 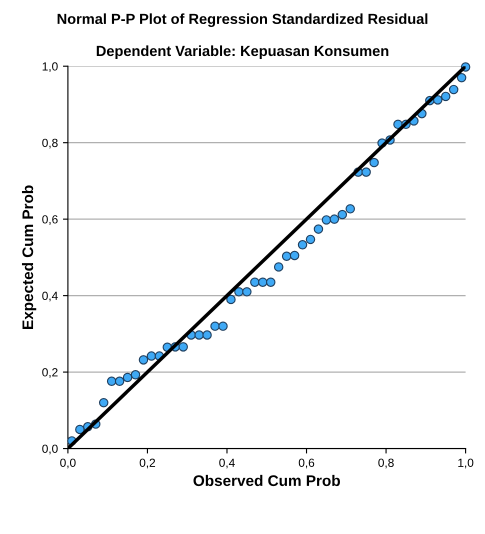 What do you see at coordinates (50, 449) in the screenshot?
I see `y-tick-label: 0,0` at bounding box center [50, 449].